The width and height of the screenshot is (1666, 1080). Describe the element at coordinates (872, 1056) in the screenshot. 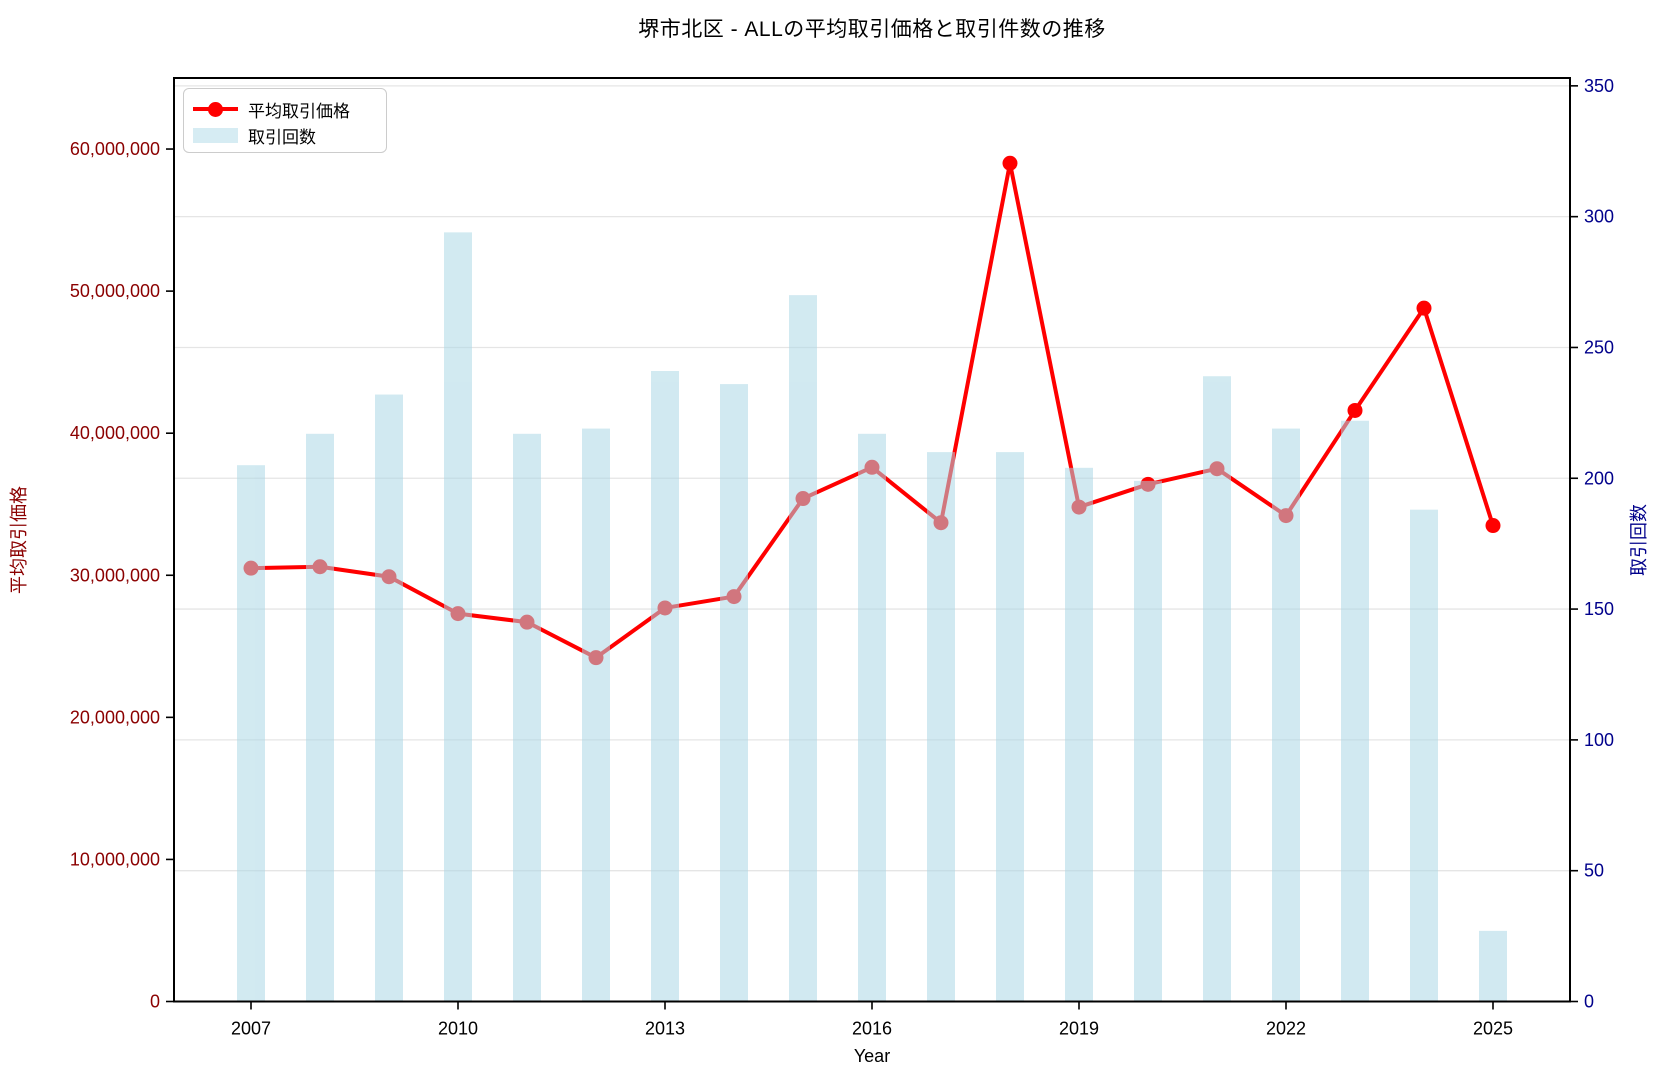

I see `x-axis-label: Year` at that location.